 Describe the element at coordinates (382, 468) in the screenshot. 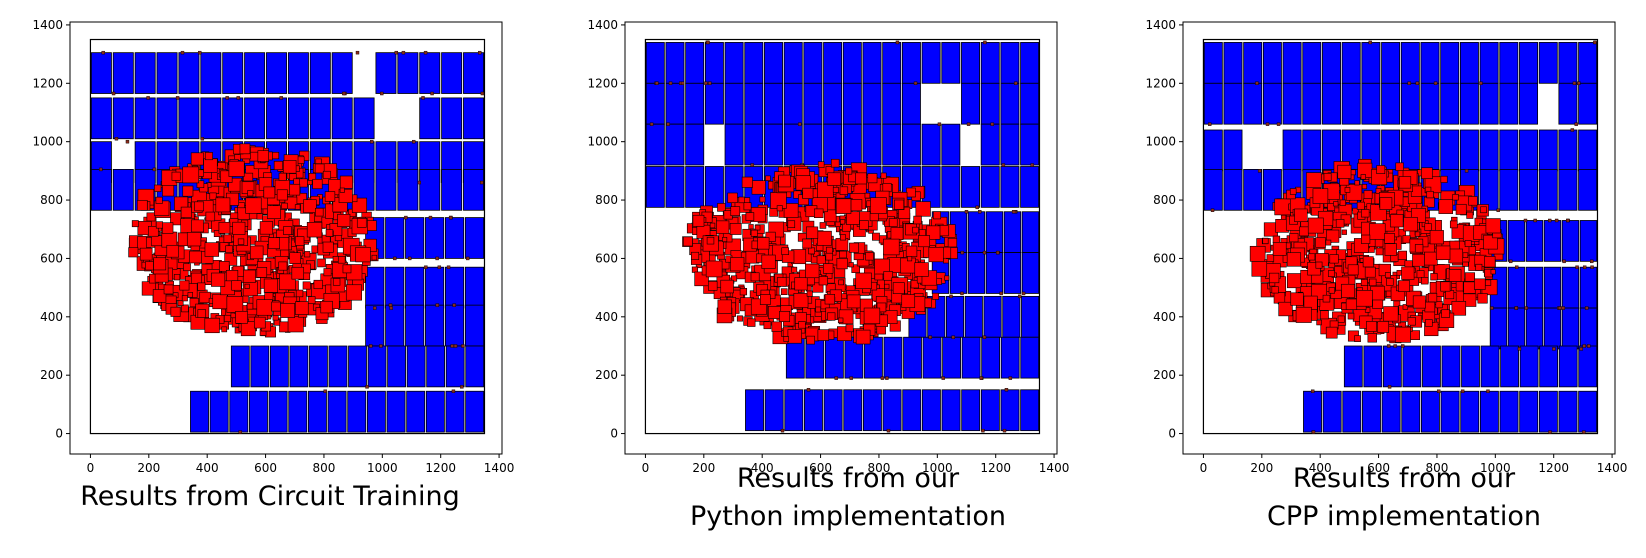

I see `x-tick-label: 1000` at that location.